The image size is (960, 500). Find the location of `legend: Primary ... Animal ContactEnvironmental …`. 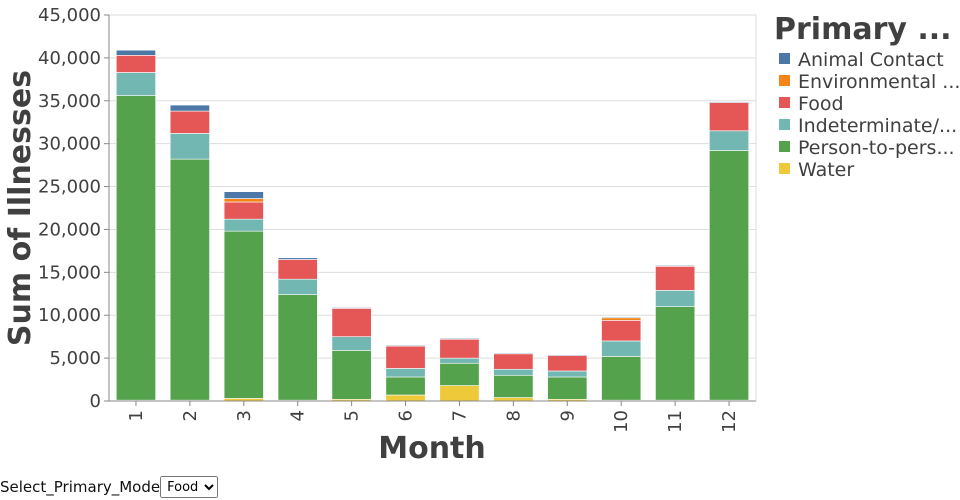

legend: Primary ... Animal ContactEnvironmental … is located at coordinates (867, 96).